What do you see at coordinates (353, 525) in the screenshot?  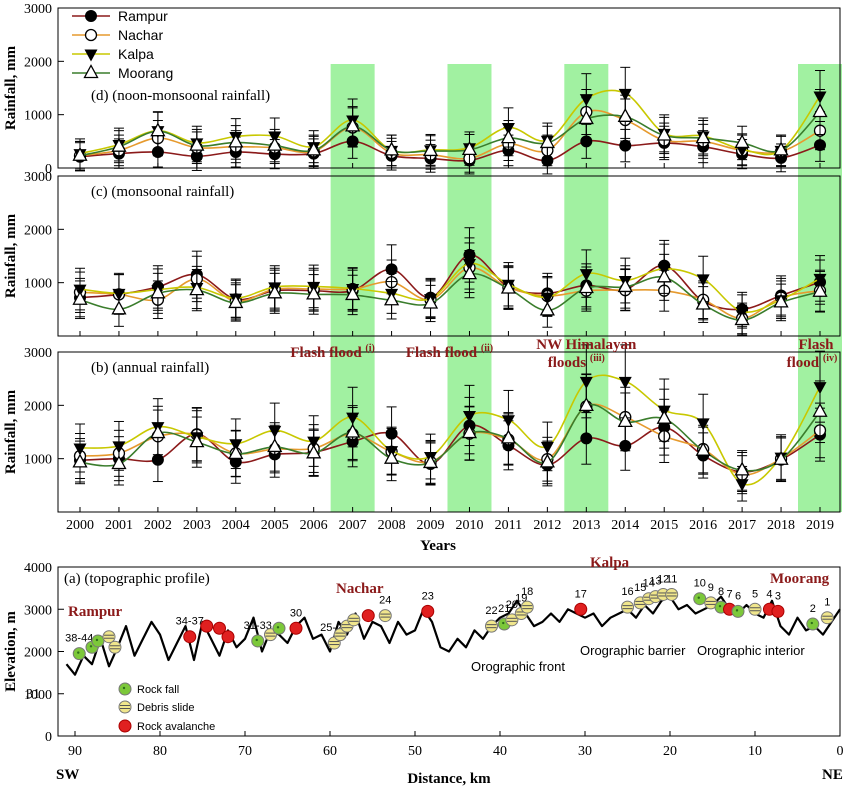 I see `x-tick-label: 2007` at bounding box center [353, 525].